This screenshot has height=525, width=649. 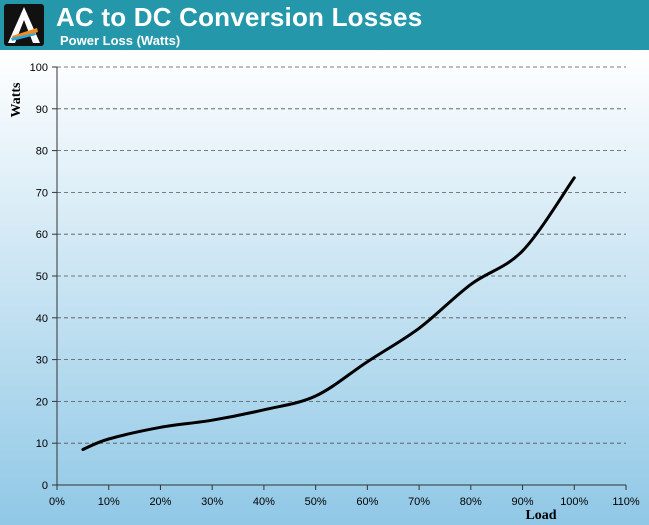 What do you see at coordinates (419, 502) in the screenshot?
I see `x-tick-label: 70%` at bounding box center [419, 502].